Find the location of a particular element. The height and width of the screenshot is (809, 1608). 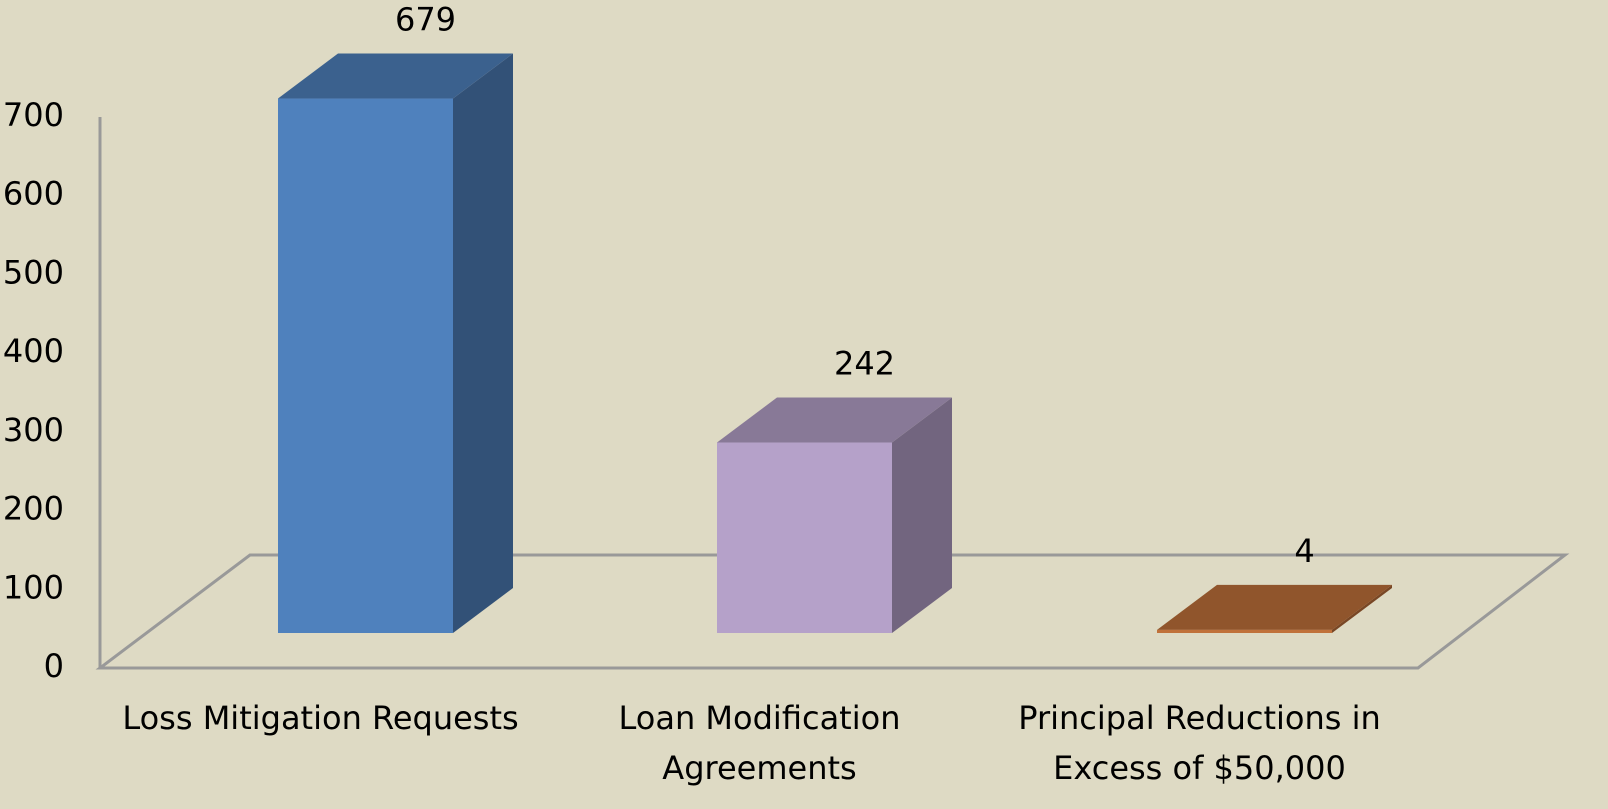

y-tick-label: 100 is located at coordinates (33, 587).